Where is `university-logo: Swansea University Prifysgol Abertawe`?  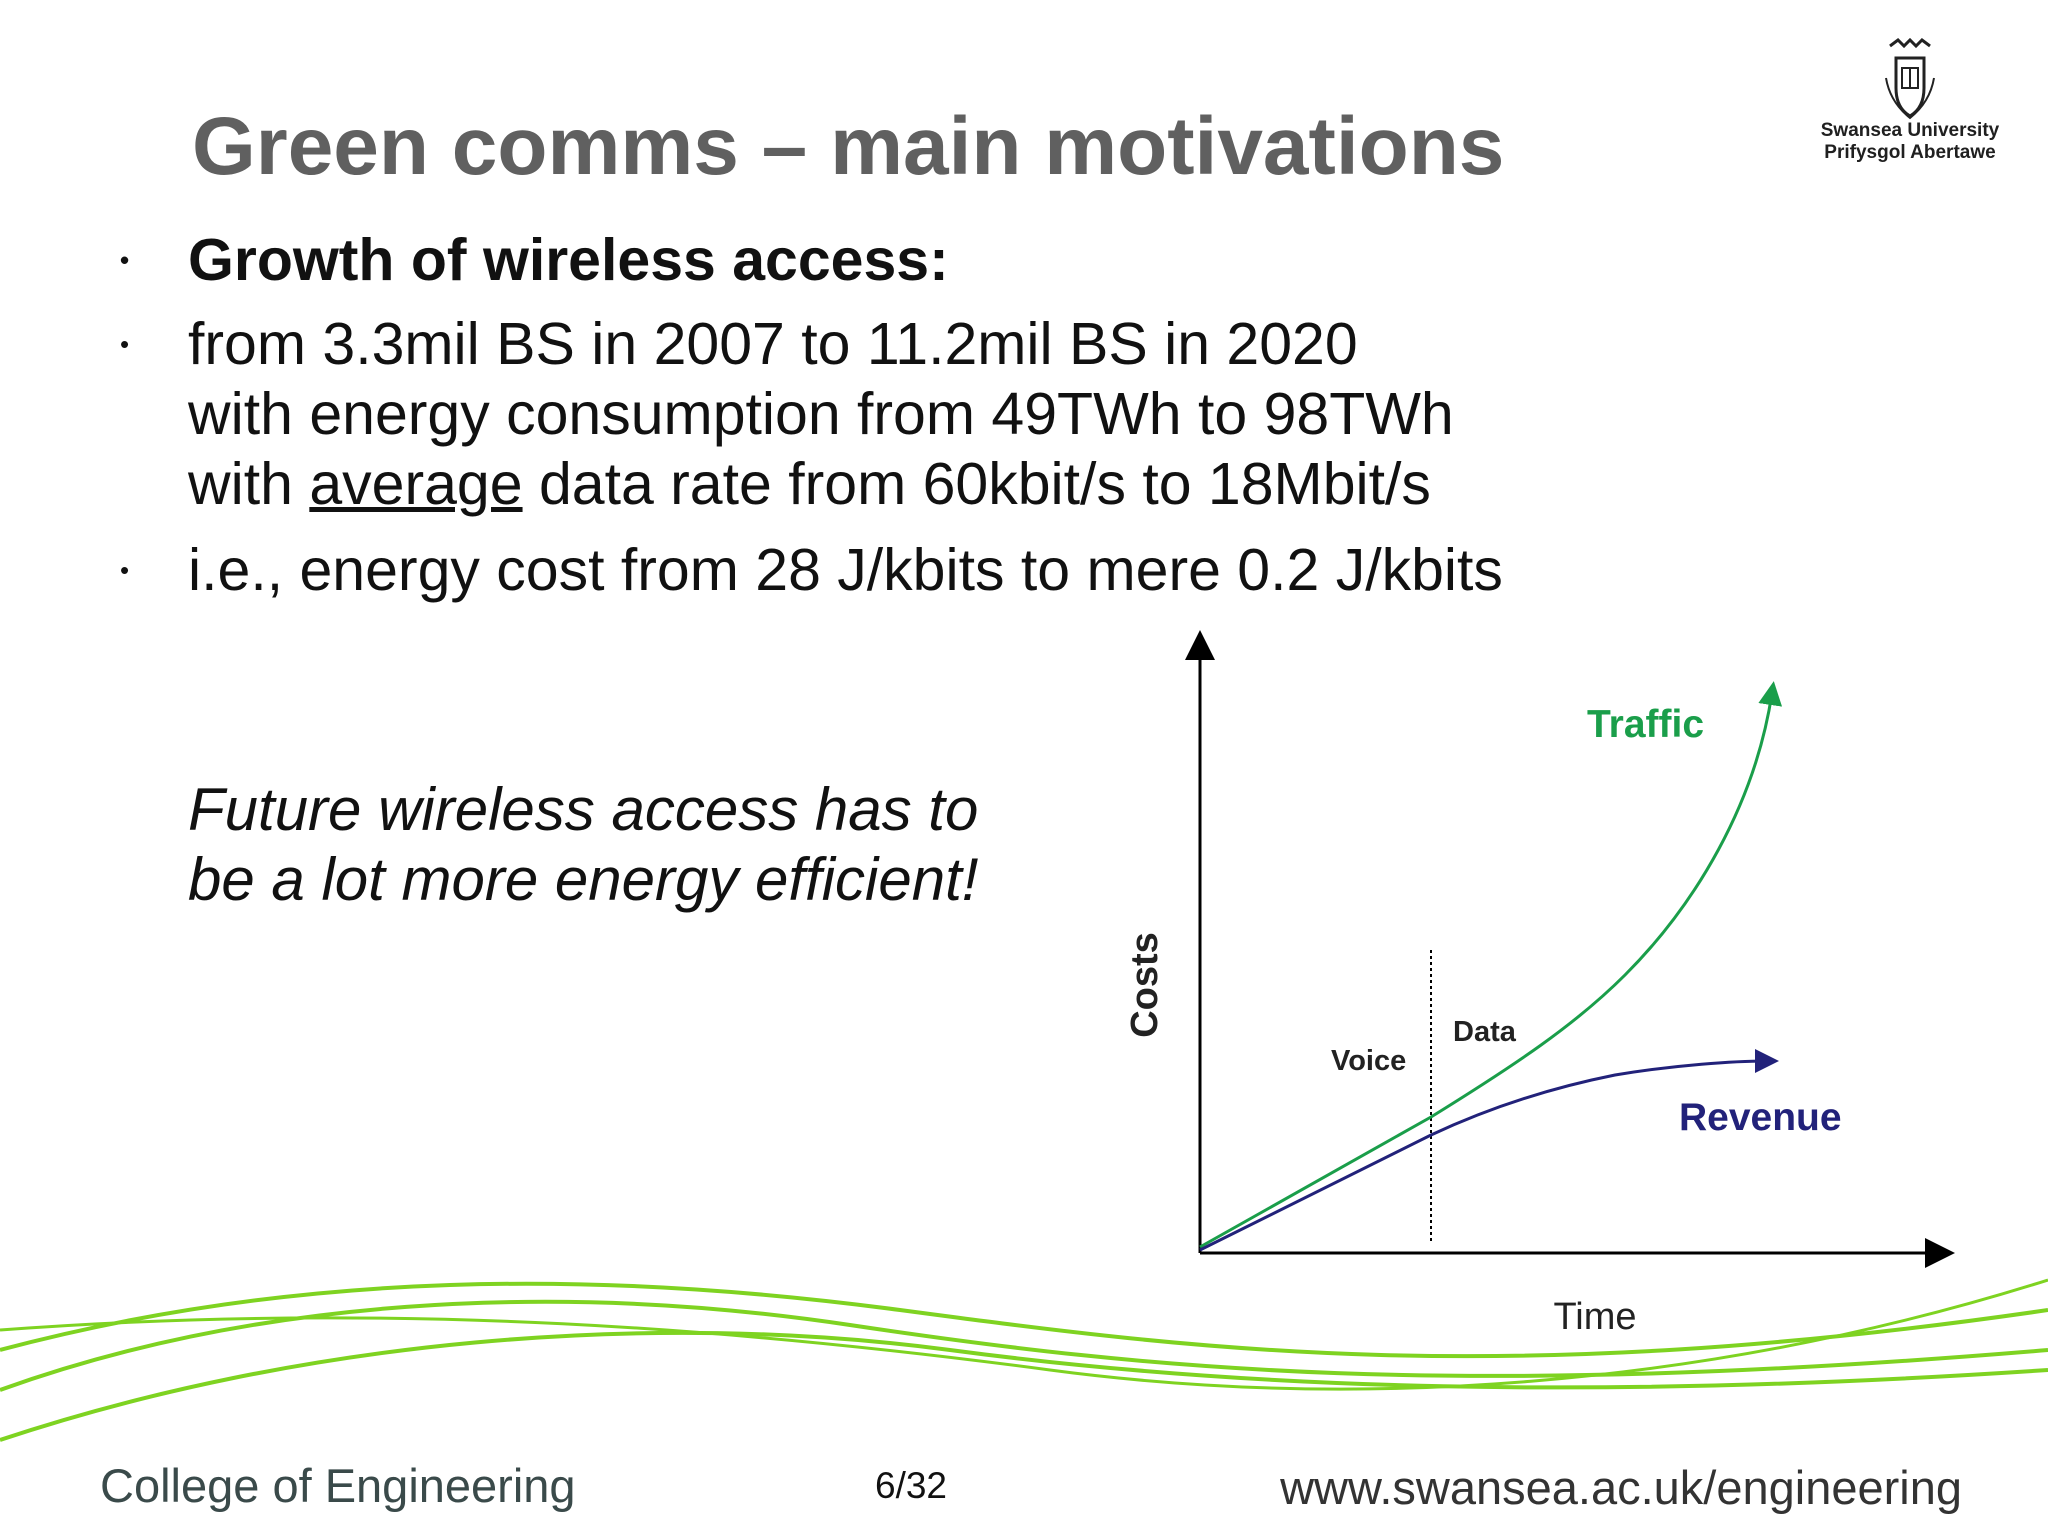
university-logo: Swansea University Prifysgol Abertawe is located at coordinates (1910, 101).